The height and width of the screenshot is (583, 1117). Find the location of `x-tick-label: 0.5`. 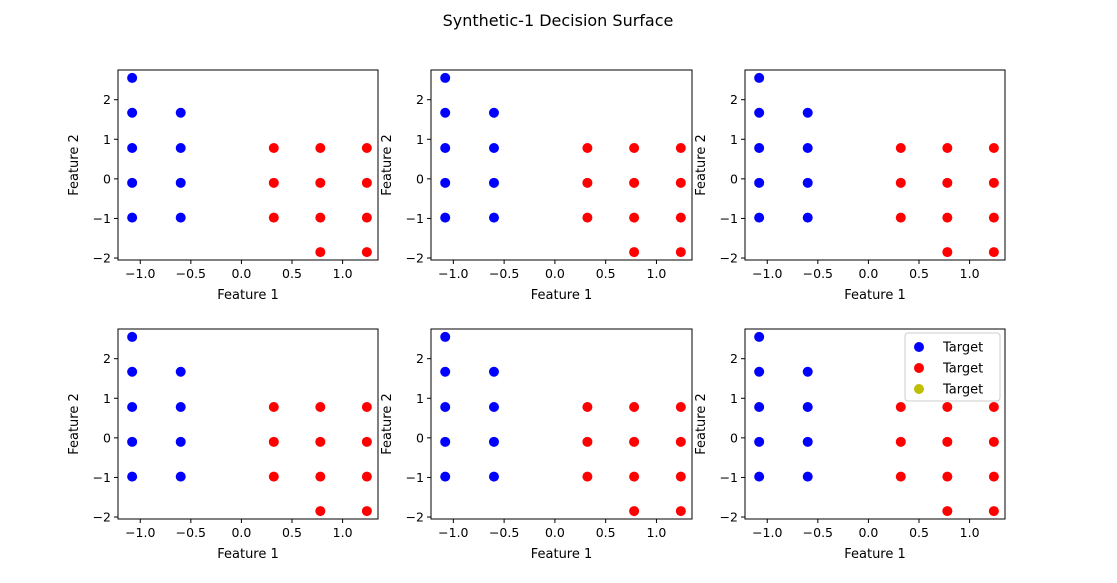

x-tick-label: 0.5 is located at coordinates (292, 273).